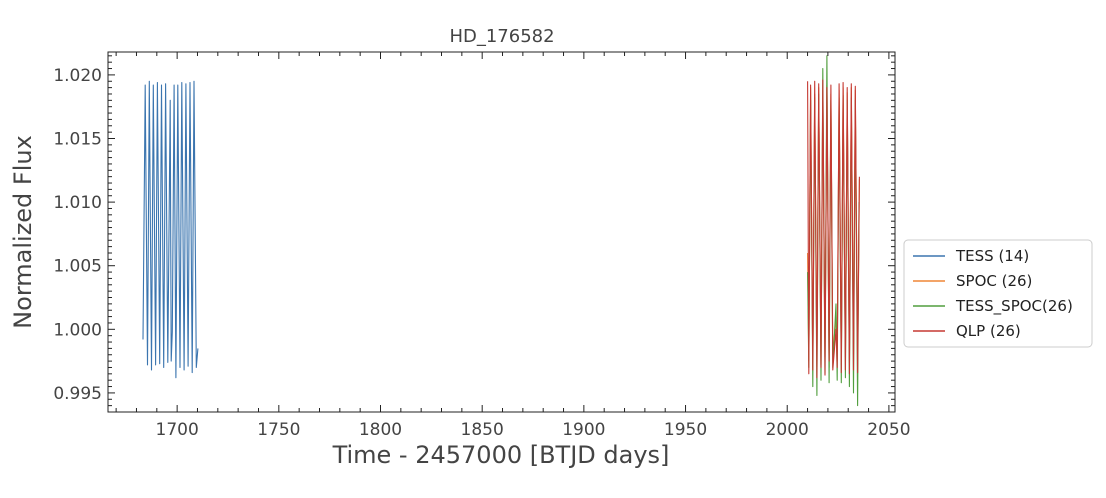 The image size is (1106, 498). I want to click on chart-title: HD_176582, so click(501, 36).